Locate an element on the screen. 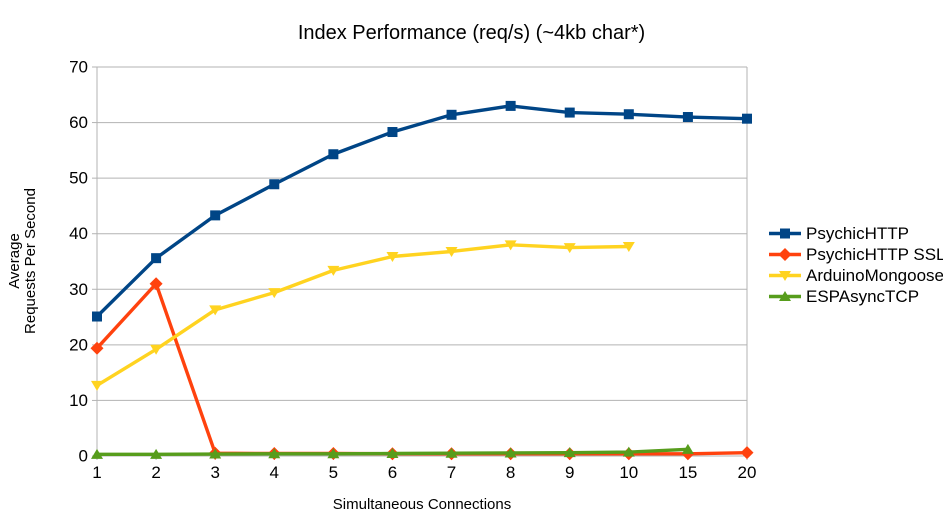 The width and height of the screenshot is (943, 530). legend-label: ArduinoMongoose is located at coordinates (874, 275).